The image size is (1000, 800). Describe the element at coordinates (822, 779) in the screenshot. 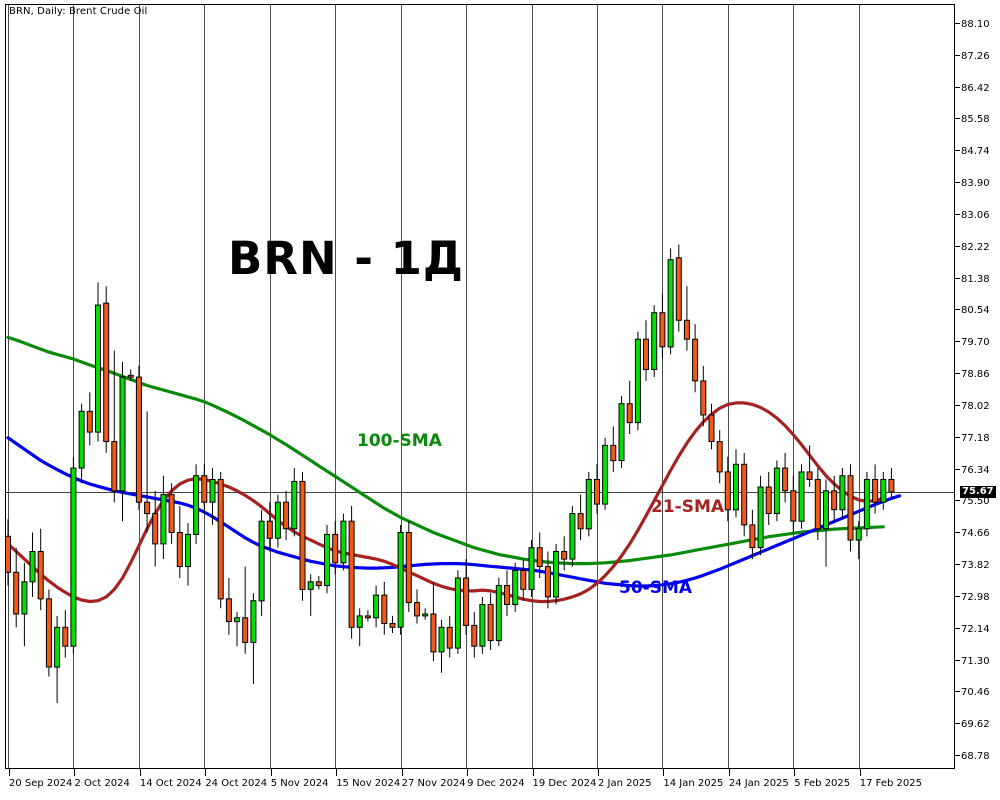

I see `date-tick: 5 Feb 2025` at that location.